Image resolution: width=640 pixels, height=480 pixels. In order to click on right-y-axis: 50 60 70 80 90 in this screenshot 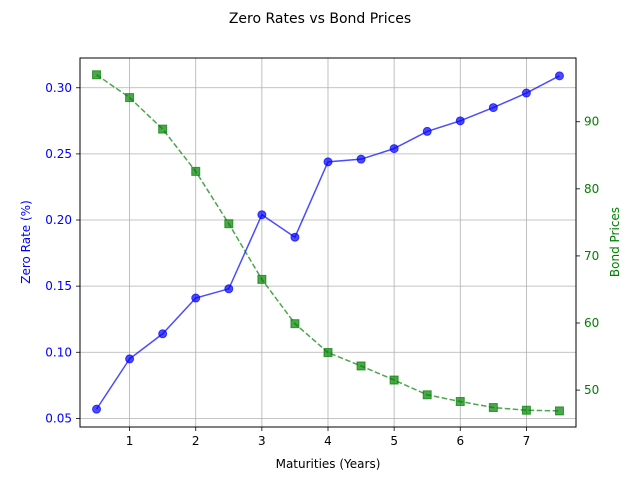, I will do `click(587, 256)`.